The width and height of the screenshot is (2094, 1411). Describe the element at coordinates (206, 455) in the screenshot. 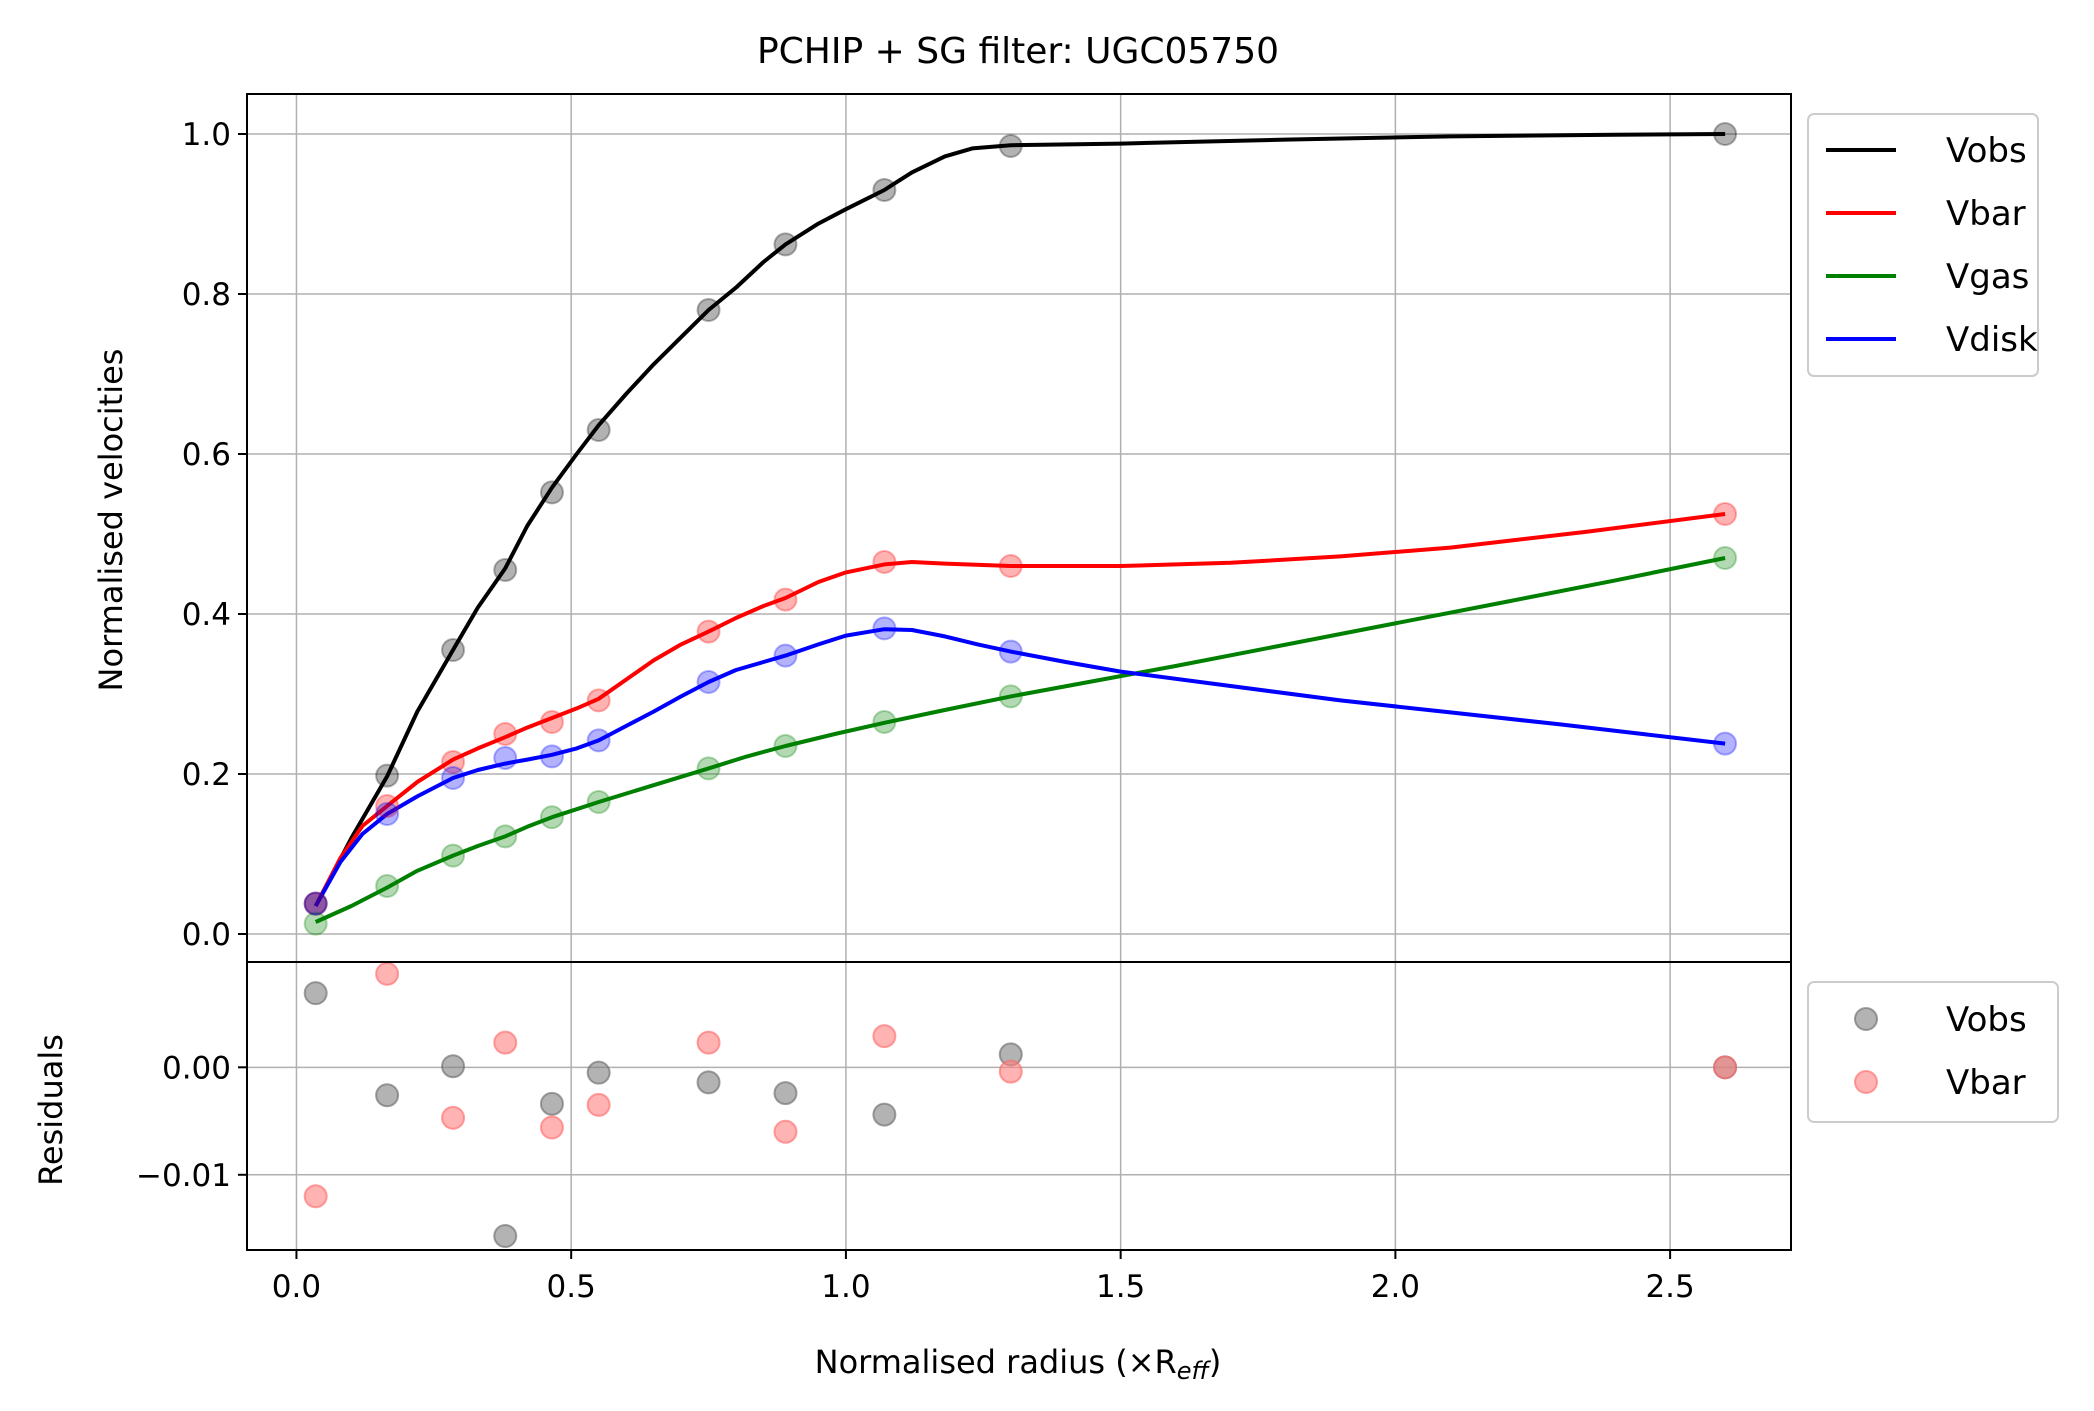

I see `main-y-tick-label: 0.6` at that location.